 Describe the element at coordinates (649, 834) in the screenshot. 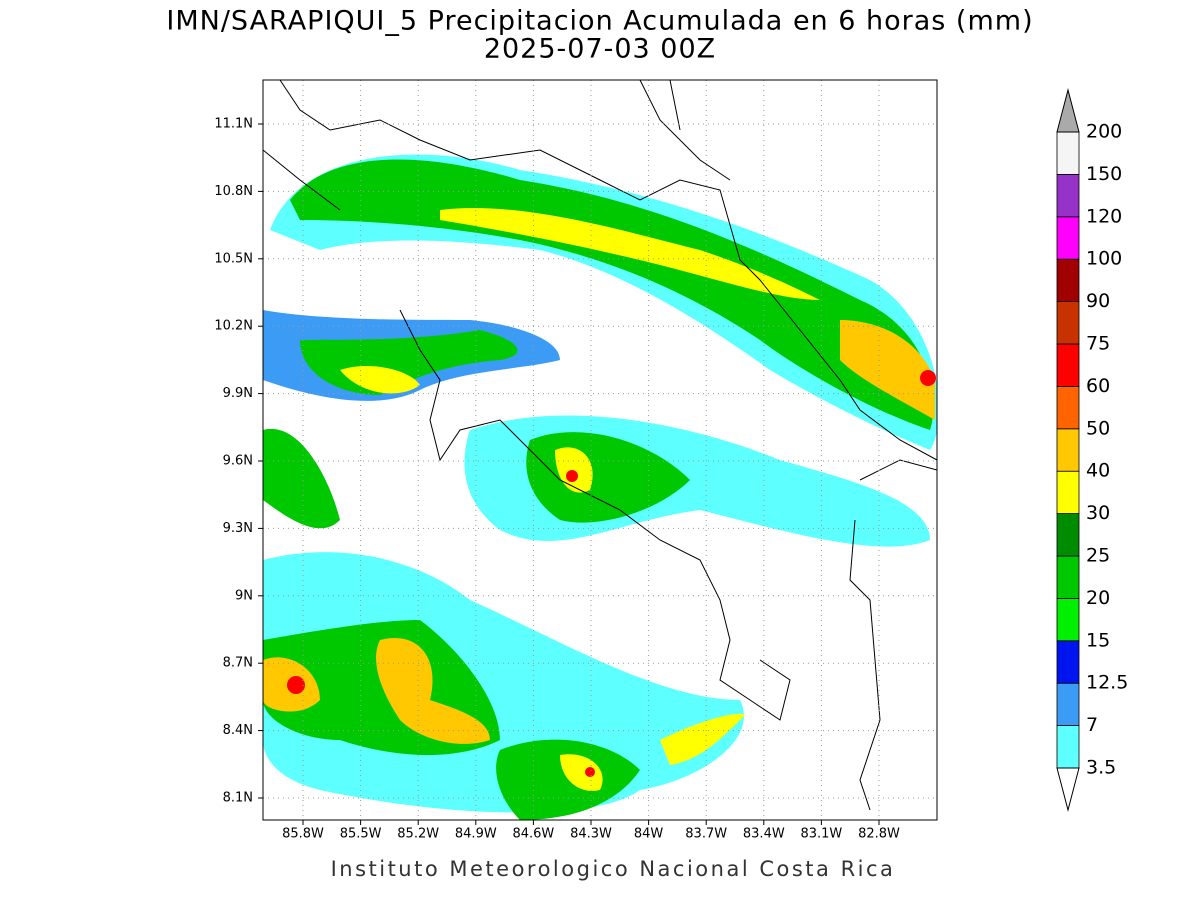

I see `lon-label: 84W` at that location.